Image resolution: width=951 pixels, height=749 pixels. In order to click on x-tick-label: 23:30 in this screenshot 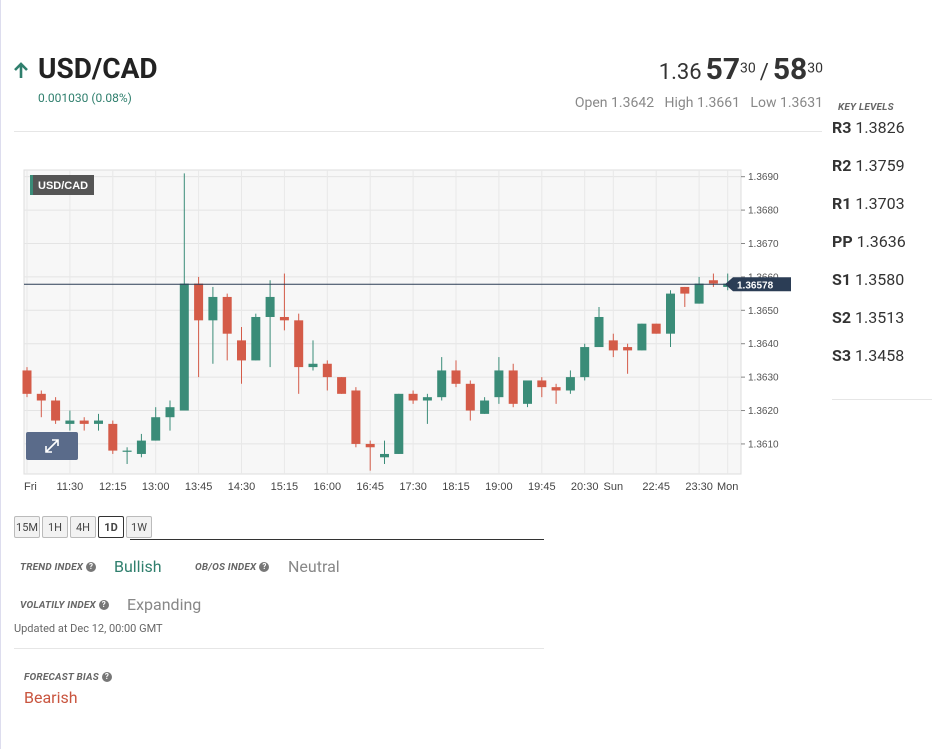, I will do `click(699, 487)`.